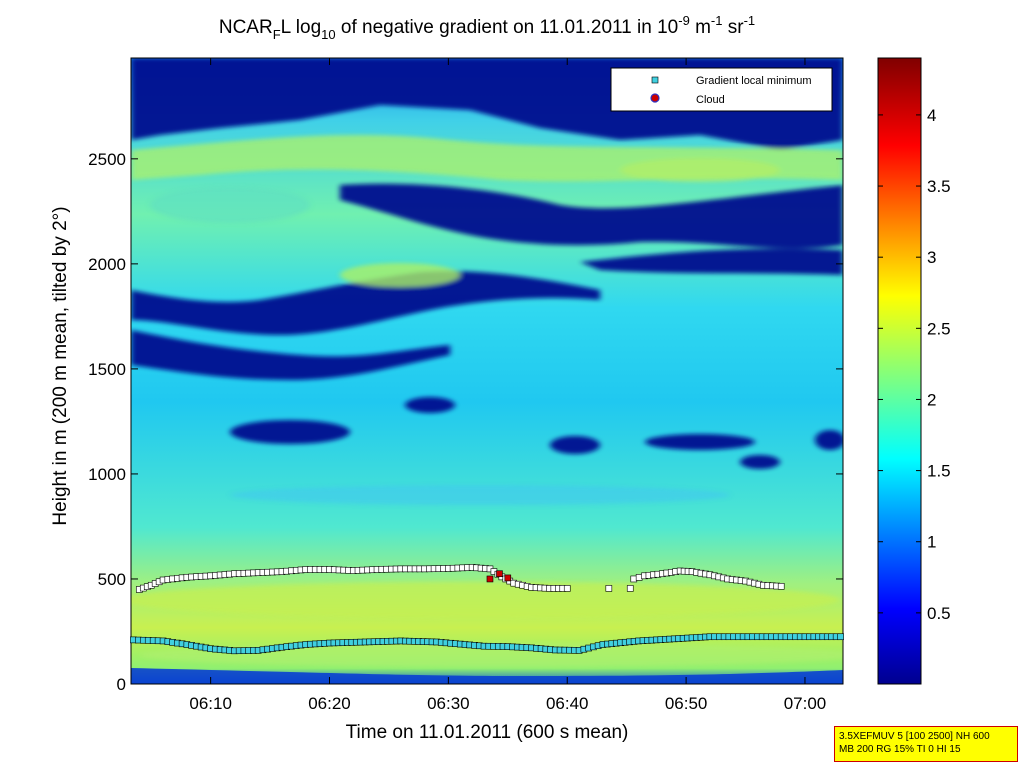 Image resolution: width=1023 pixels, height=767 pixels. I want to click on x-axis-label: Time on 11.01.2011 (600 s mean), so click(487, 732).